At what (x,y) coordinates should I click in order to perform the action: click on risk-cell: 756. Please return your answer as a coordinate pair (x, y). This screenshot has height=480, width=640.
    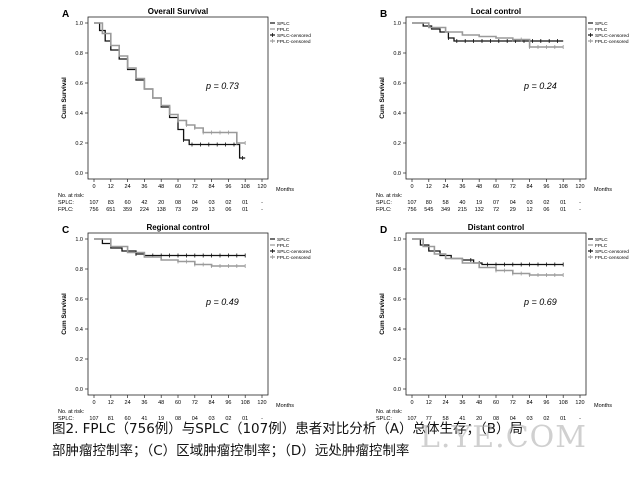
    Looking at the image, I should click on (411, 210).